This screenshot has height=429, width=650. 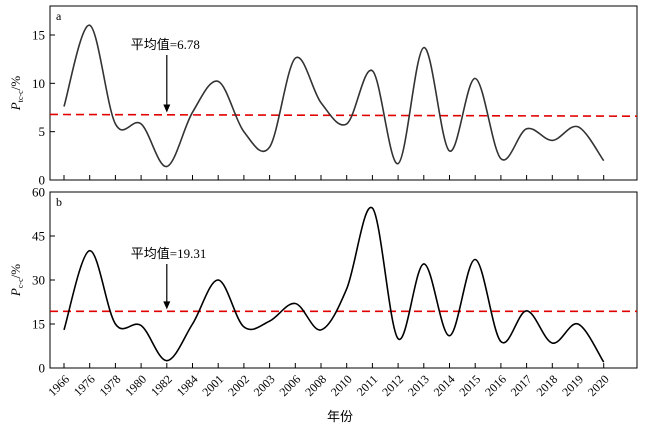 What do you see at coordinates (20, 96) in the screenshot?
I see `y-axis-label-subscript: tc-c` at bounding box center [20, 96].